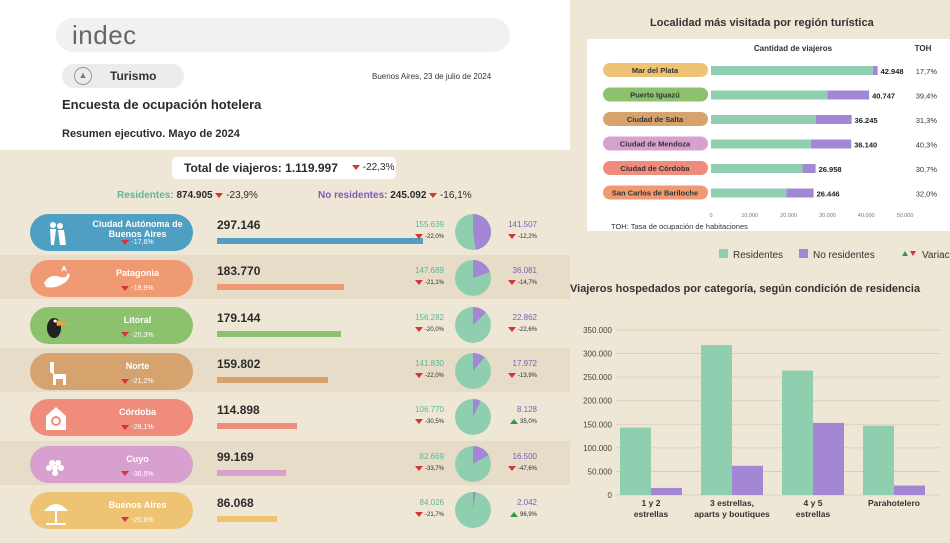 The image size is (950, 543). I want to click on toh-note: TOH: Tasa de ocupación de habitaciones, so click(679, 226).